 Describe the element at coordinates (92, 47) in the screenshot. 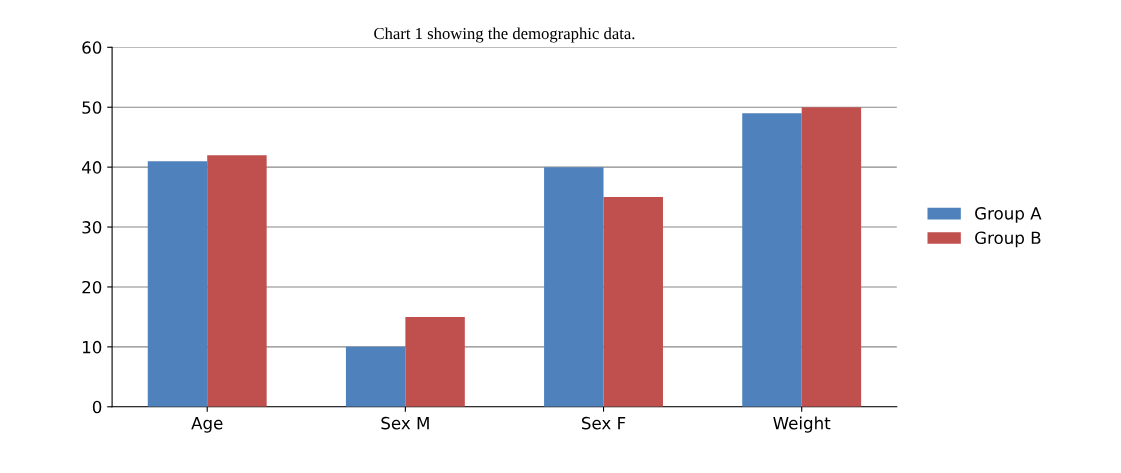

I see `y-tick-label: 60` at that location.